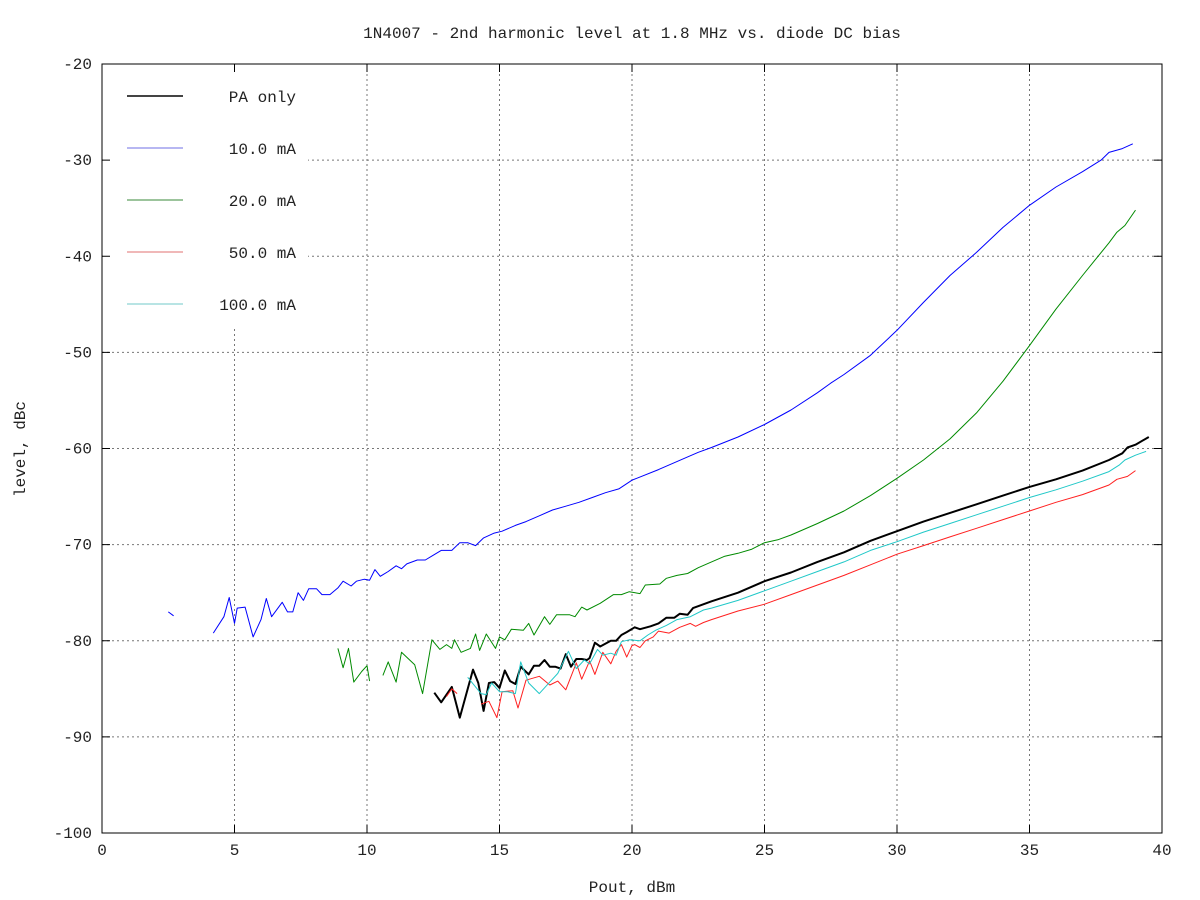  What do you see at coordinates (77, 257) in the screenshot?
I see `y-tick-label: -40` at bounding box center [77, 257].